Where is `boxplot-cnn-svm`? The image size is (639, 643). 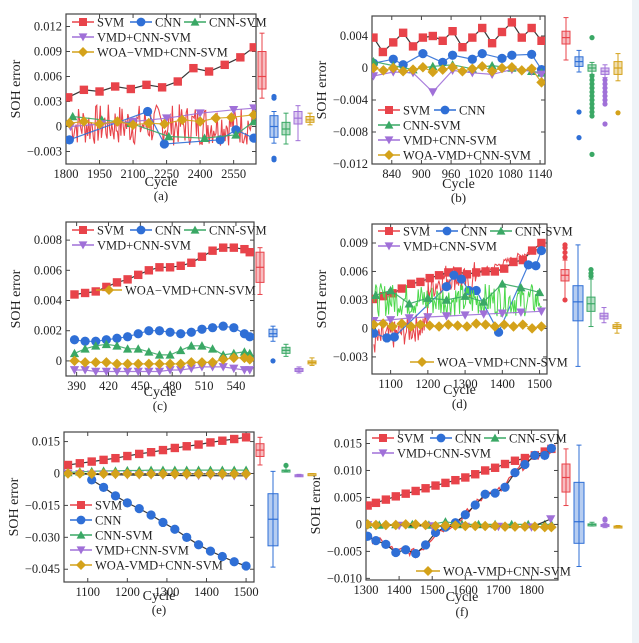
boxplot-cnn-svm is located at coordinates (591, 297).